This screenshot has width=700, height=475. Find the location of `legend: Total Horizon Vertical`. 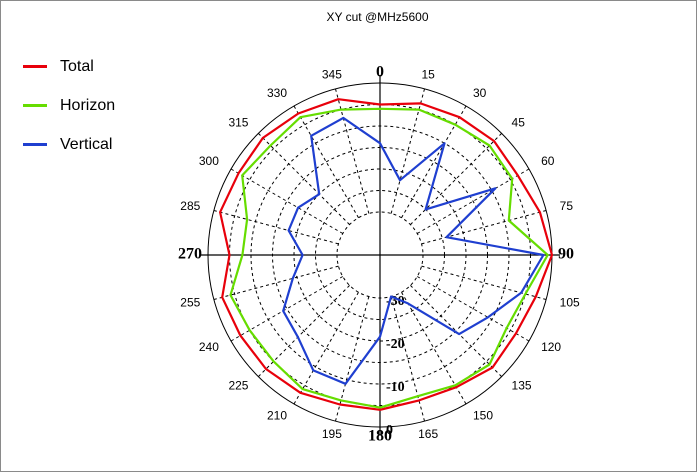

legend: Total Horizon Vertical is located at coordinates (69, 105).